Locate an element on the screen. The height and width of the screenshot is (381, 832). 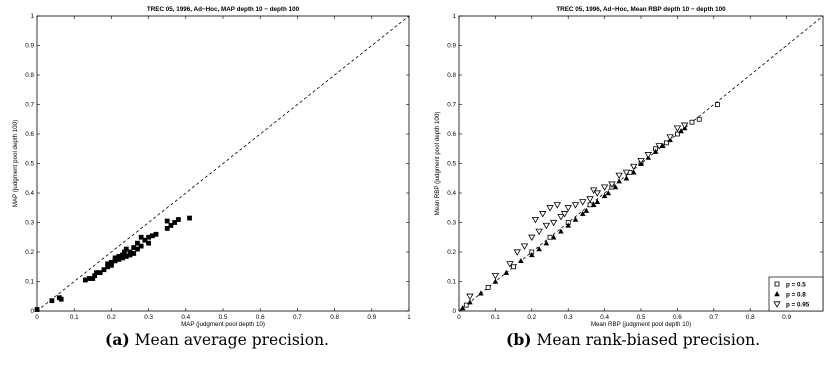
y-tick-label: 0.6 is located at coordinates (451, 134).